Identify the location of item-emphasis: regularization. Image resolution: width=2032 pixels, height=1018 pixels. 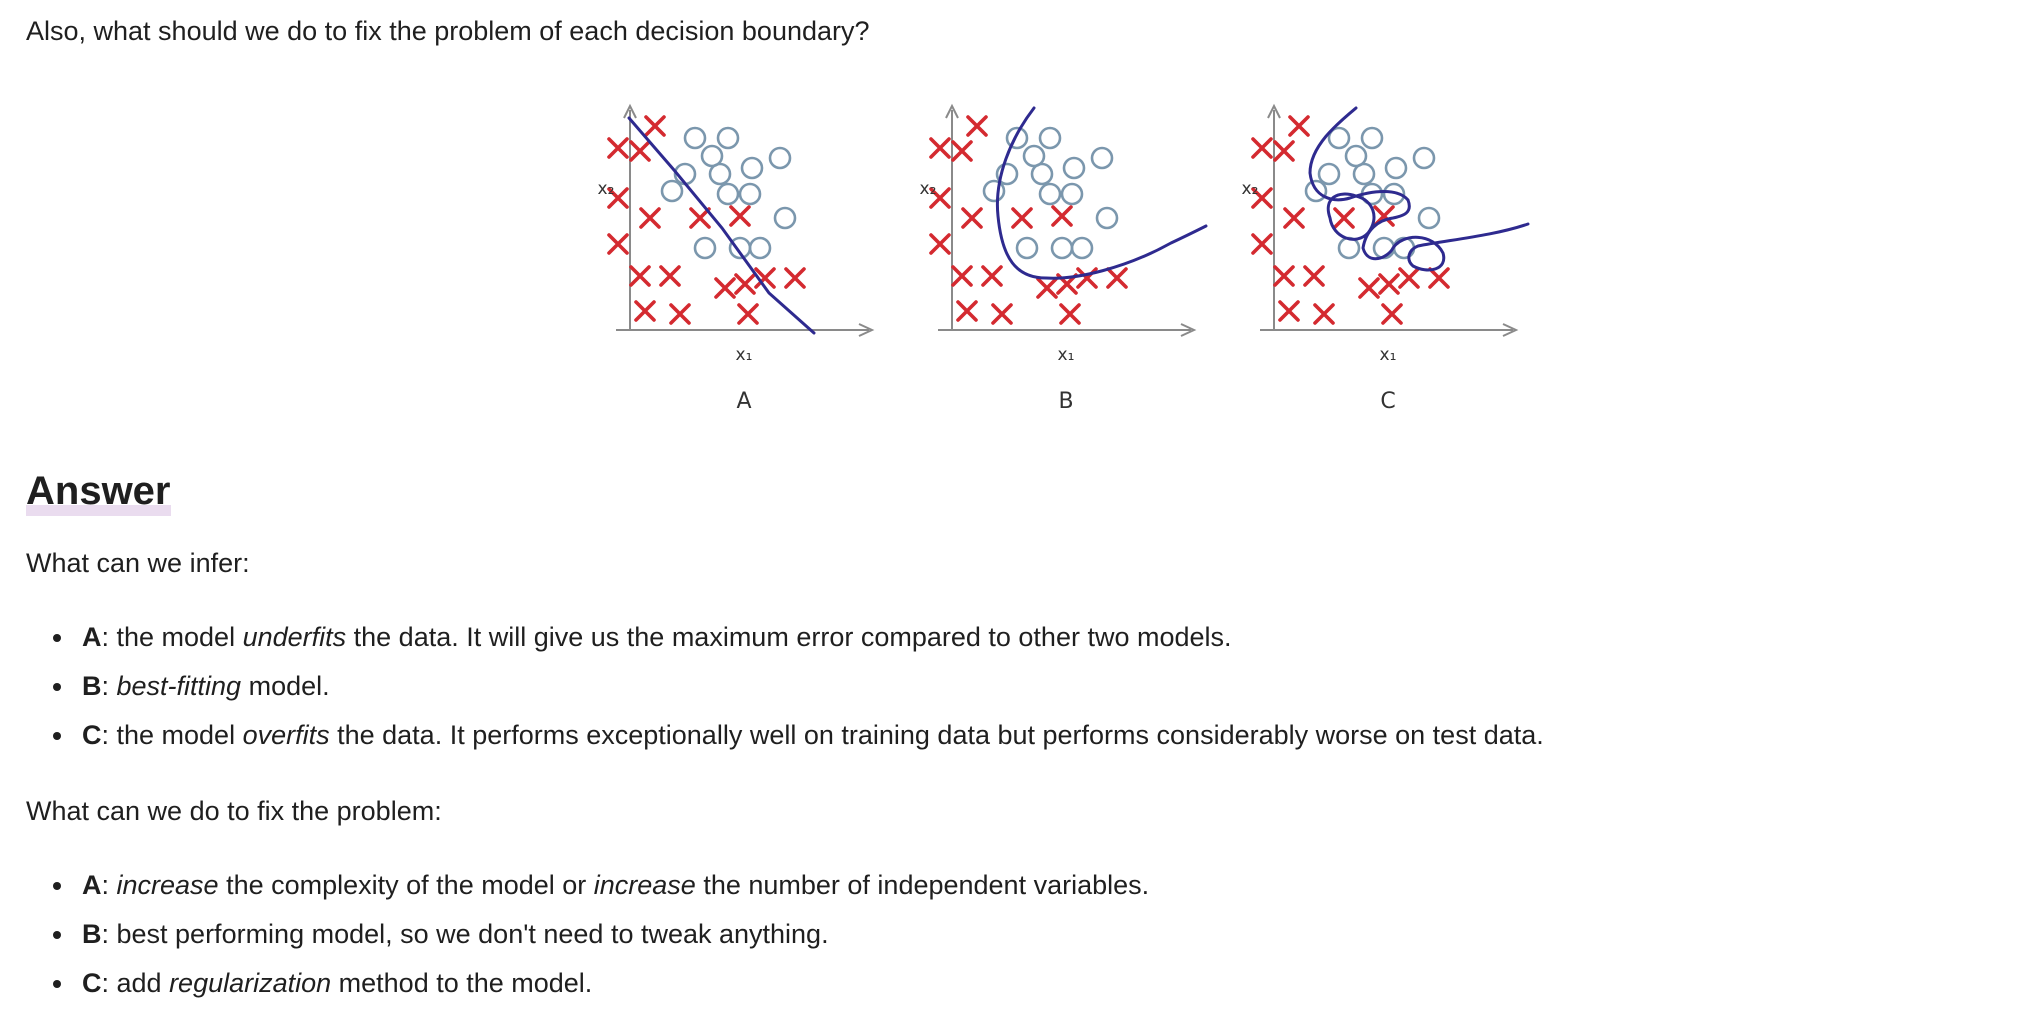
(250, 983).